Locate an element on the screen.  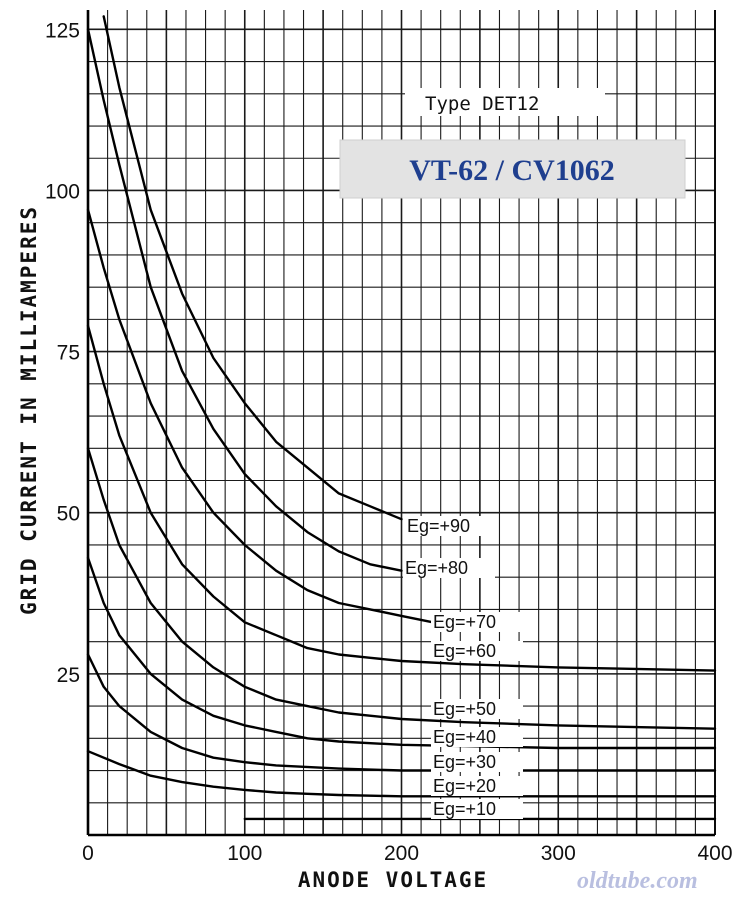
x-tick-label: 400 is located at coordinates (714, 853).